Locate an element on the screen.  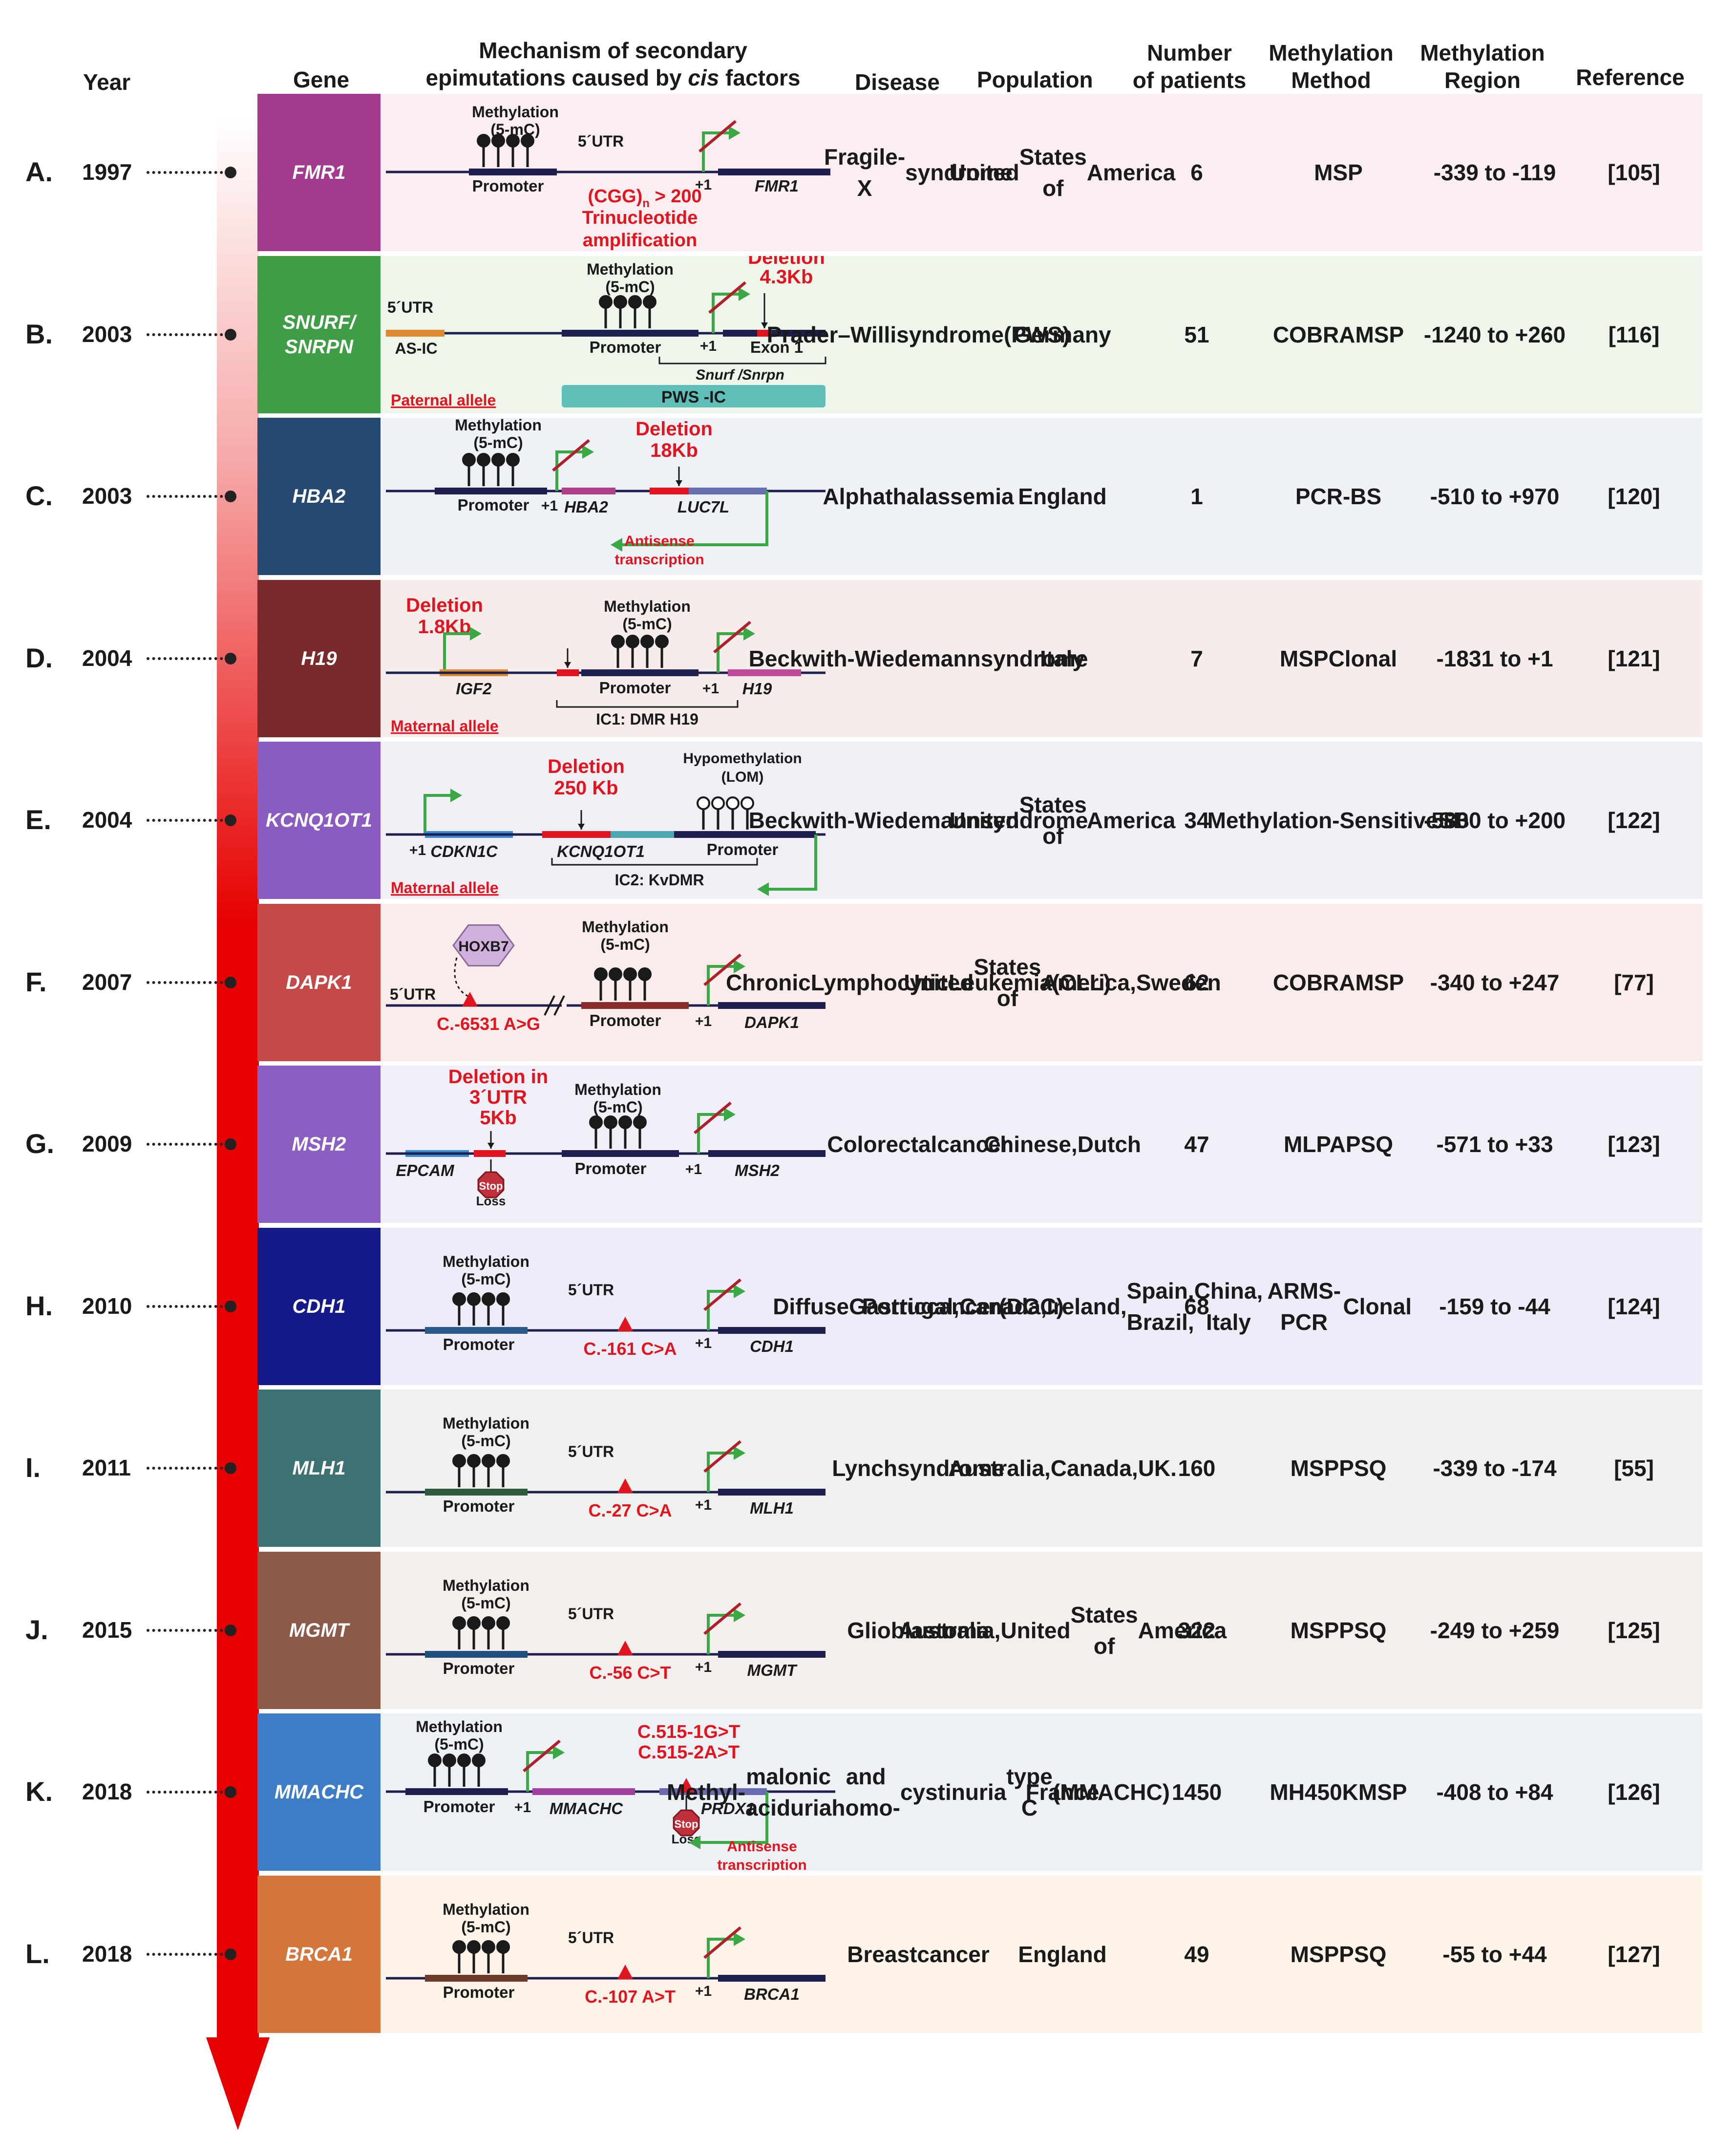
diagram-label: C.-107 A>T is located at coordinates (630, 1997).